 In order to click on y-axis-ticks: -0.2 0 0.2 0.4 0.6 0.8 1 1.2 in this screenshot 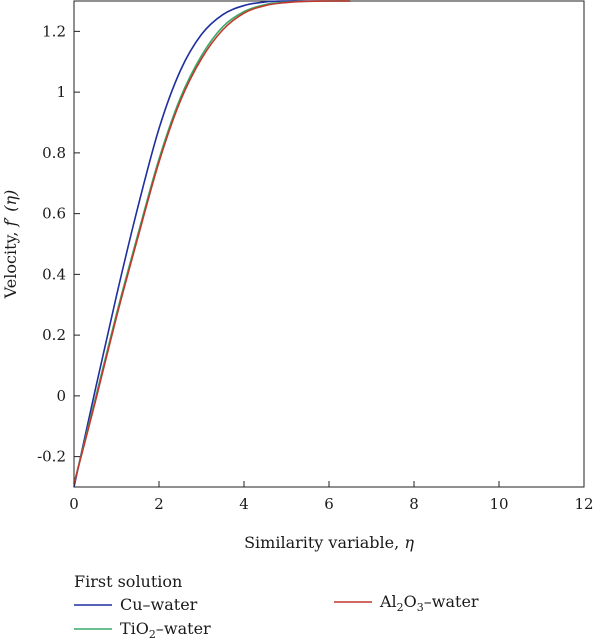, I will do `click(58, 244)`.